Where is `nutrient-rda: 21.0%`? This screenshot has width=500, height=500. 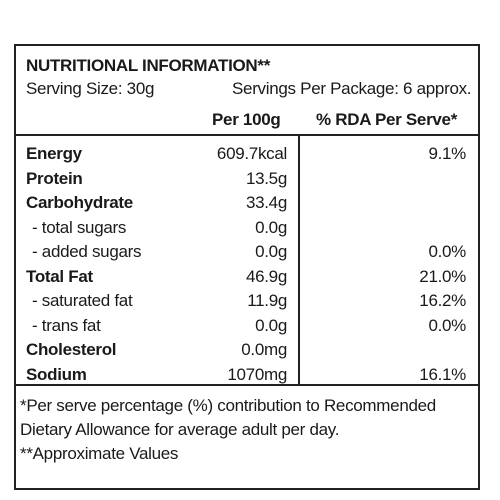
nutrient-rda: 21.0% is located at coordinates (442, 276).